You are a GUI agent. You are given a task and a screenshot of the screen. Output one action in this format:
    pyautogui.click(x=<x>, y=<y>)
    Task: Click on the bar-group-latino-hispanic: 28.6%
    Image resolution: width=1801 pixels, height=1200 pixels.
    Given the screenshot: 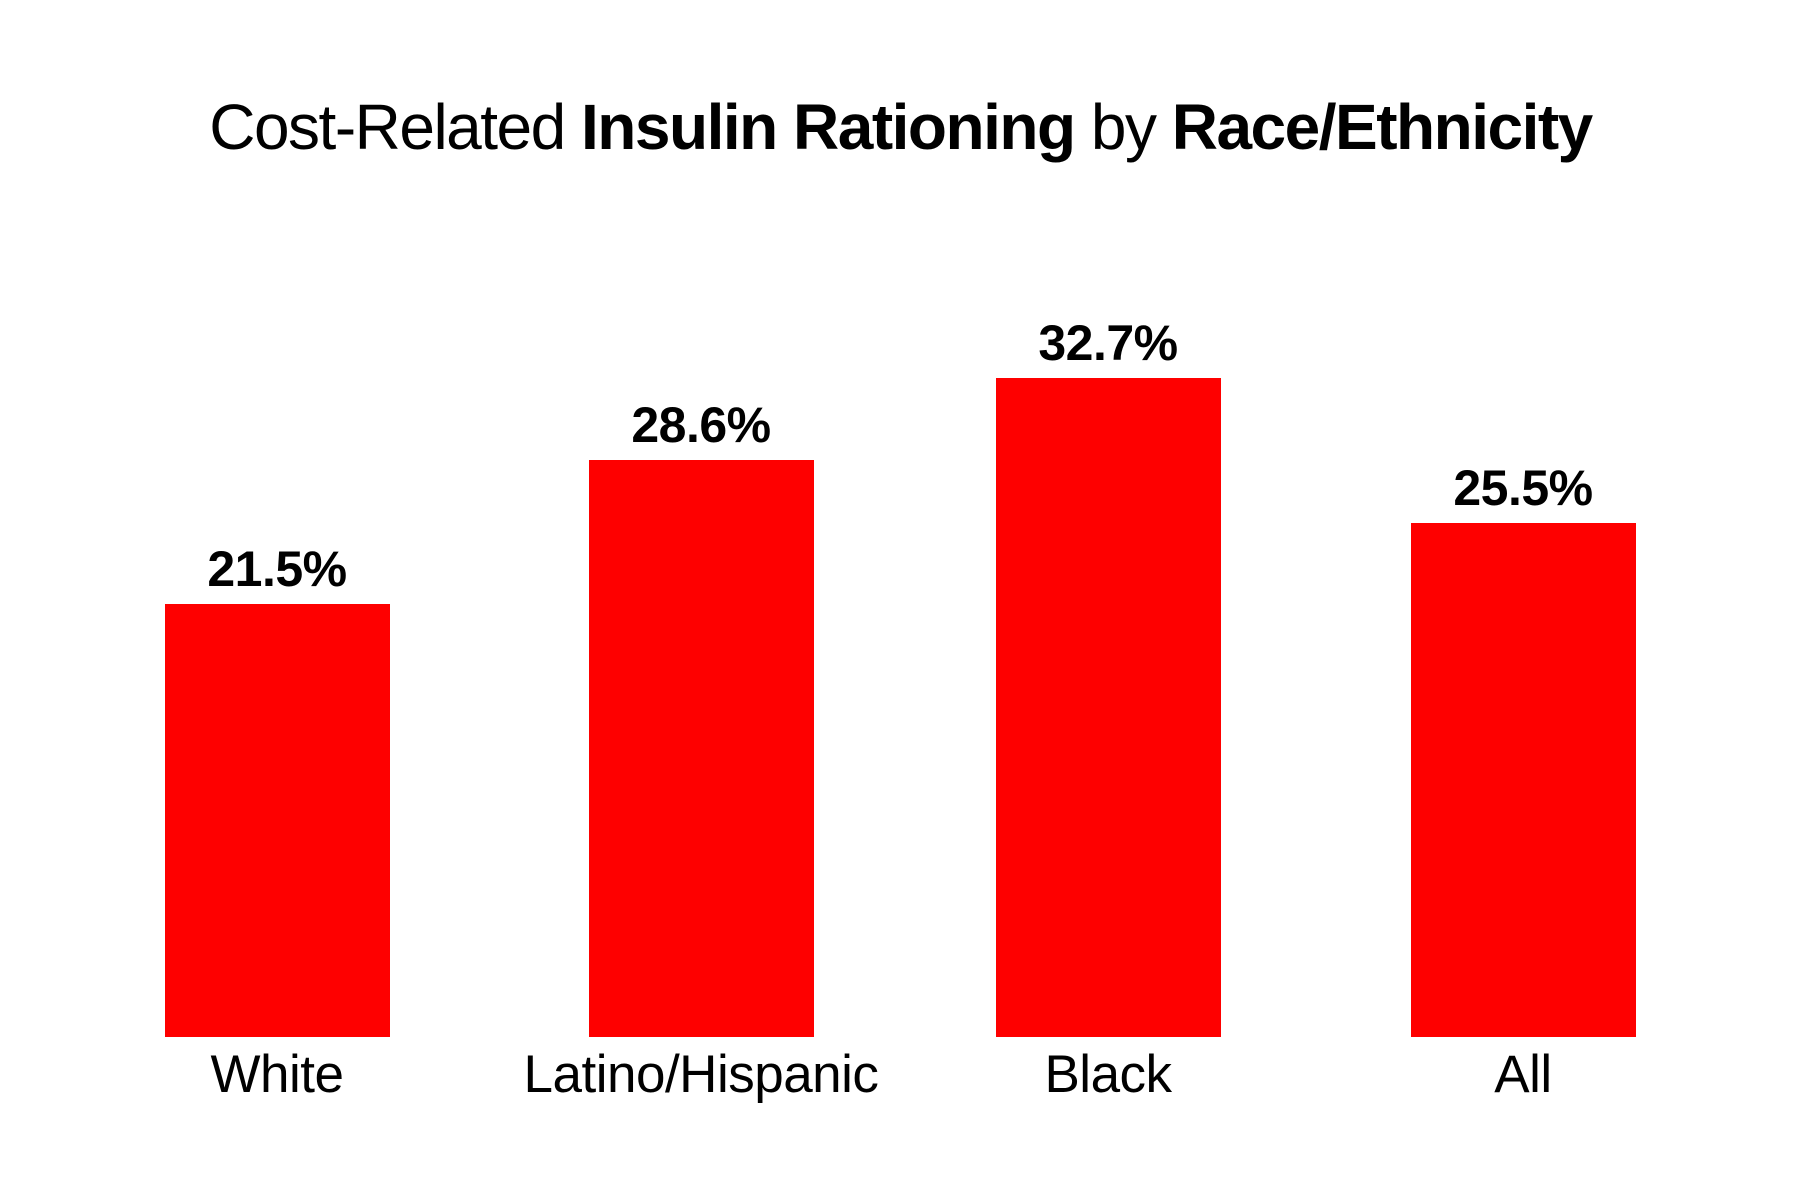 What is the action you would take?
    pyautogui.click(x=701, y=717)
    